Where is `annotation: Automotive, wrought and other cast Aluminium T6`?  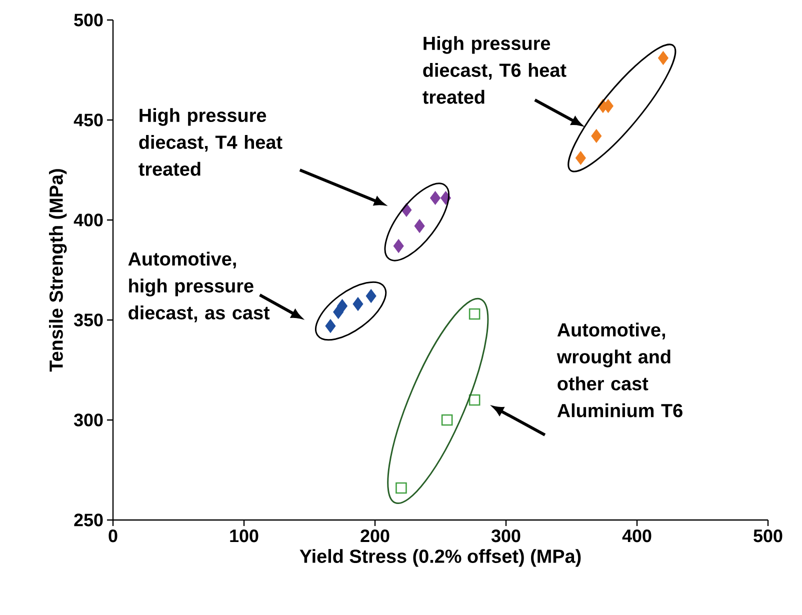 annotation: Automotive, wrought and other cast Aluminium T6 is located at coordinates (619, 370).